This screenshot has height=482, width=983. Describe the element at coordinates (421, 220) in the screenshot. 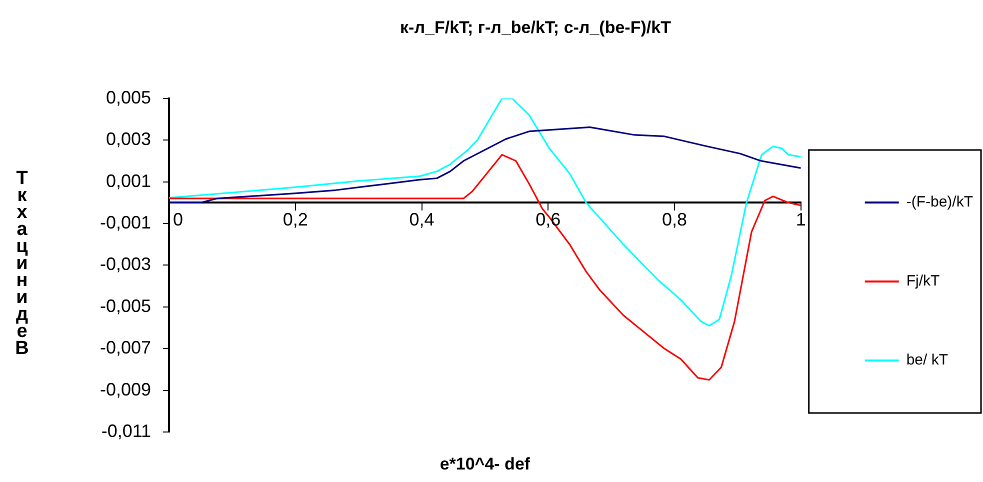

I see `x-tick-label: 0,4` at that location.